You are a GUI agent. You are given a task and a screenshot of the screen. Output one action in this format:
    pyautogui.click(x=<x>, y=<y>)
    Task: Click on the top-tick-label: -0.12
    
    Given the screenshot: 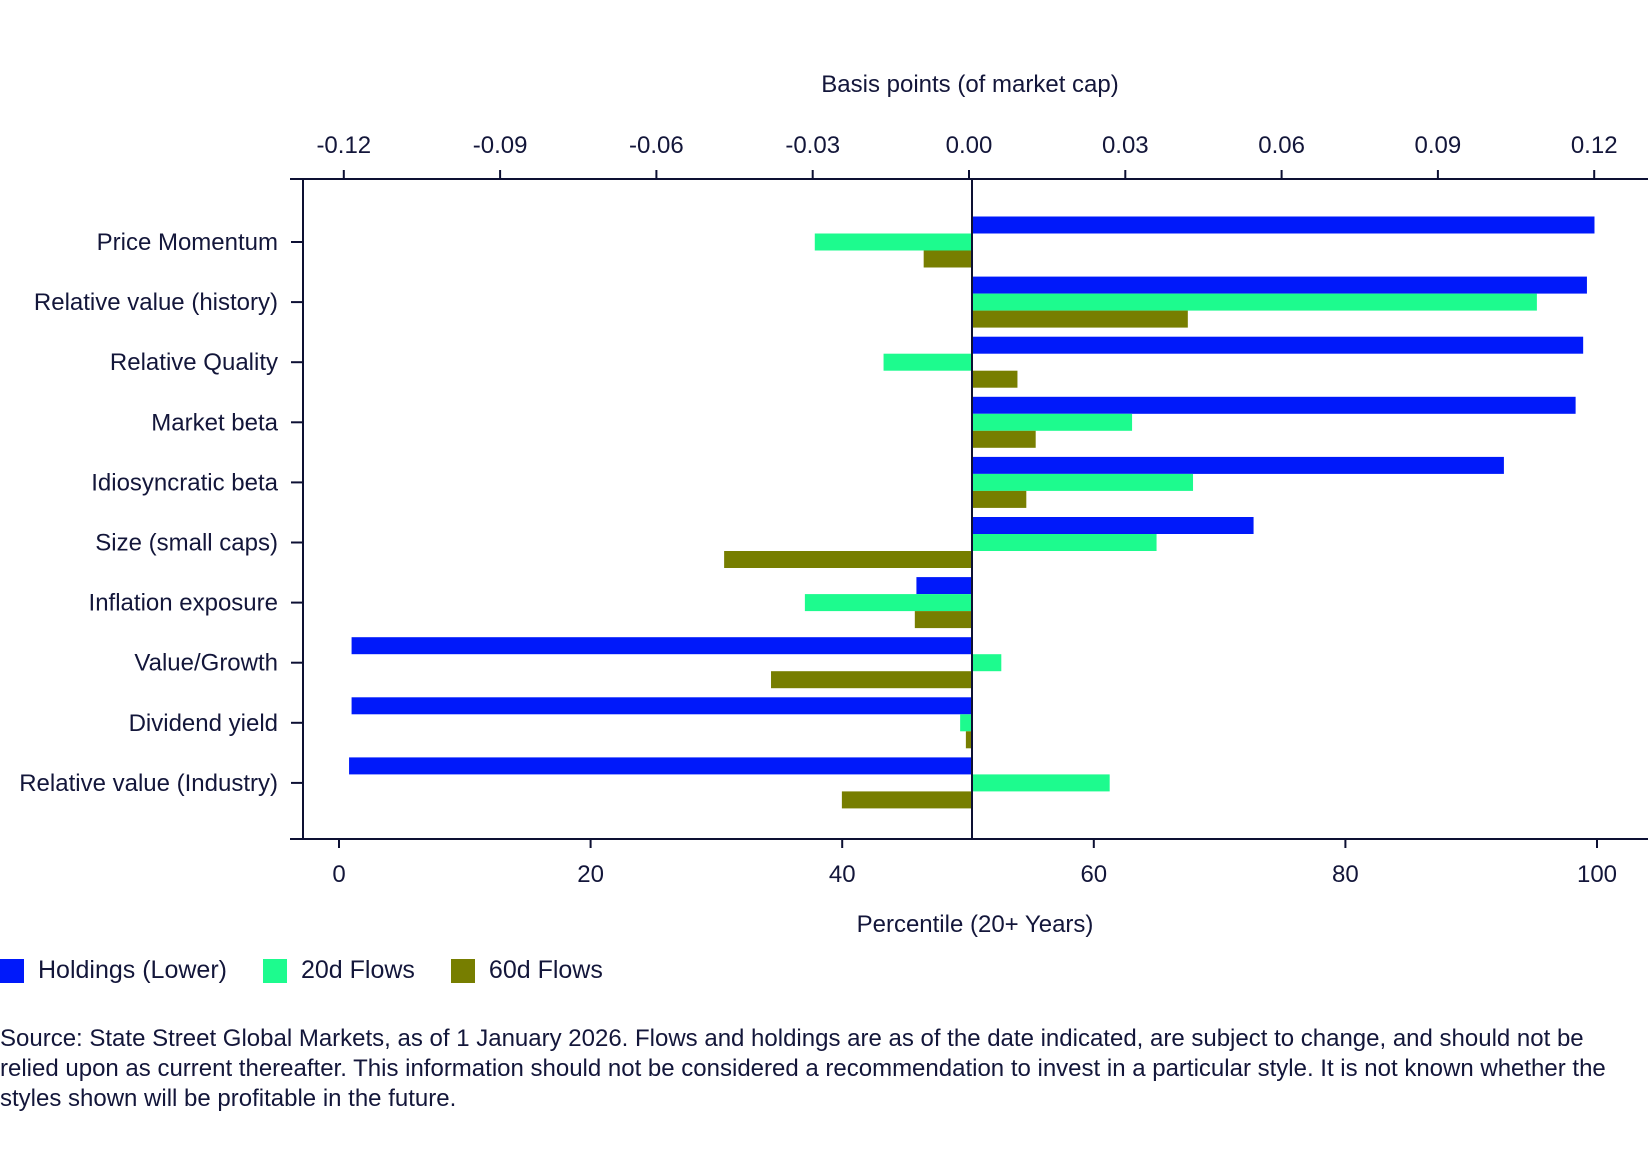 What is the action you would take?
    pyautogui.click(x=343, y=145)
    